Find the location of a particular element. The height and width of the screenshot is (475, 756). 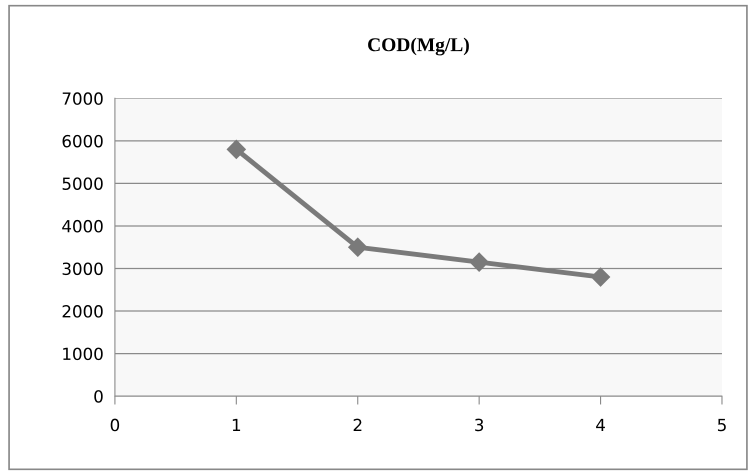

y-tick-label: 1000 is located at coordinates (83, 354).